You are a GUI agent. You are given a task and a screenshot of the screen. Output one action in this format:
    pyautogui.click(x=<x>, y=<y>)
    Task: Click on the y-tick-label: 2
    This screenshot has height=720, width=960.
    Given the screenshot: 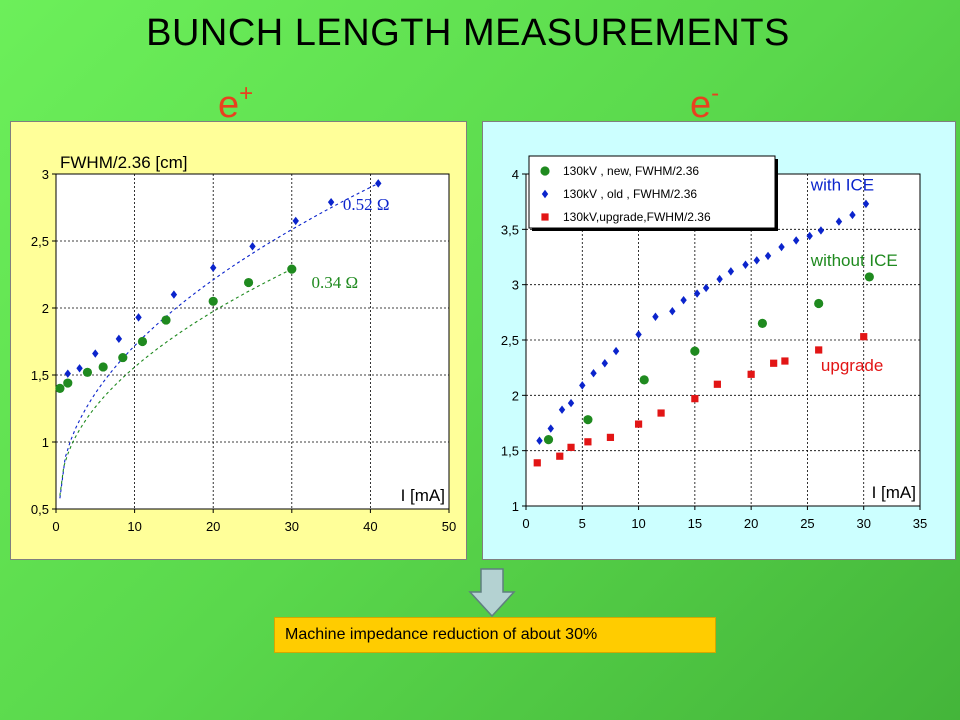 What is the action you would take?
    pyautogui.click(x=515, y=395)
    